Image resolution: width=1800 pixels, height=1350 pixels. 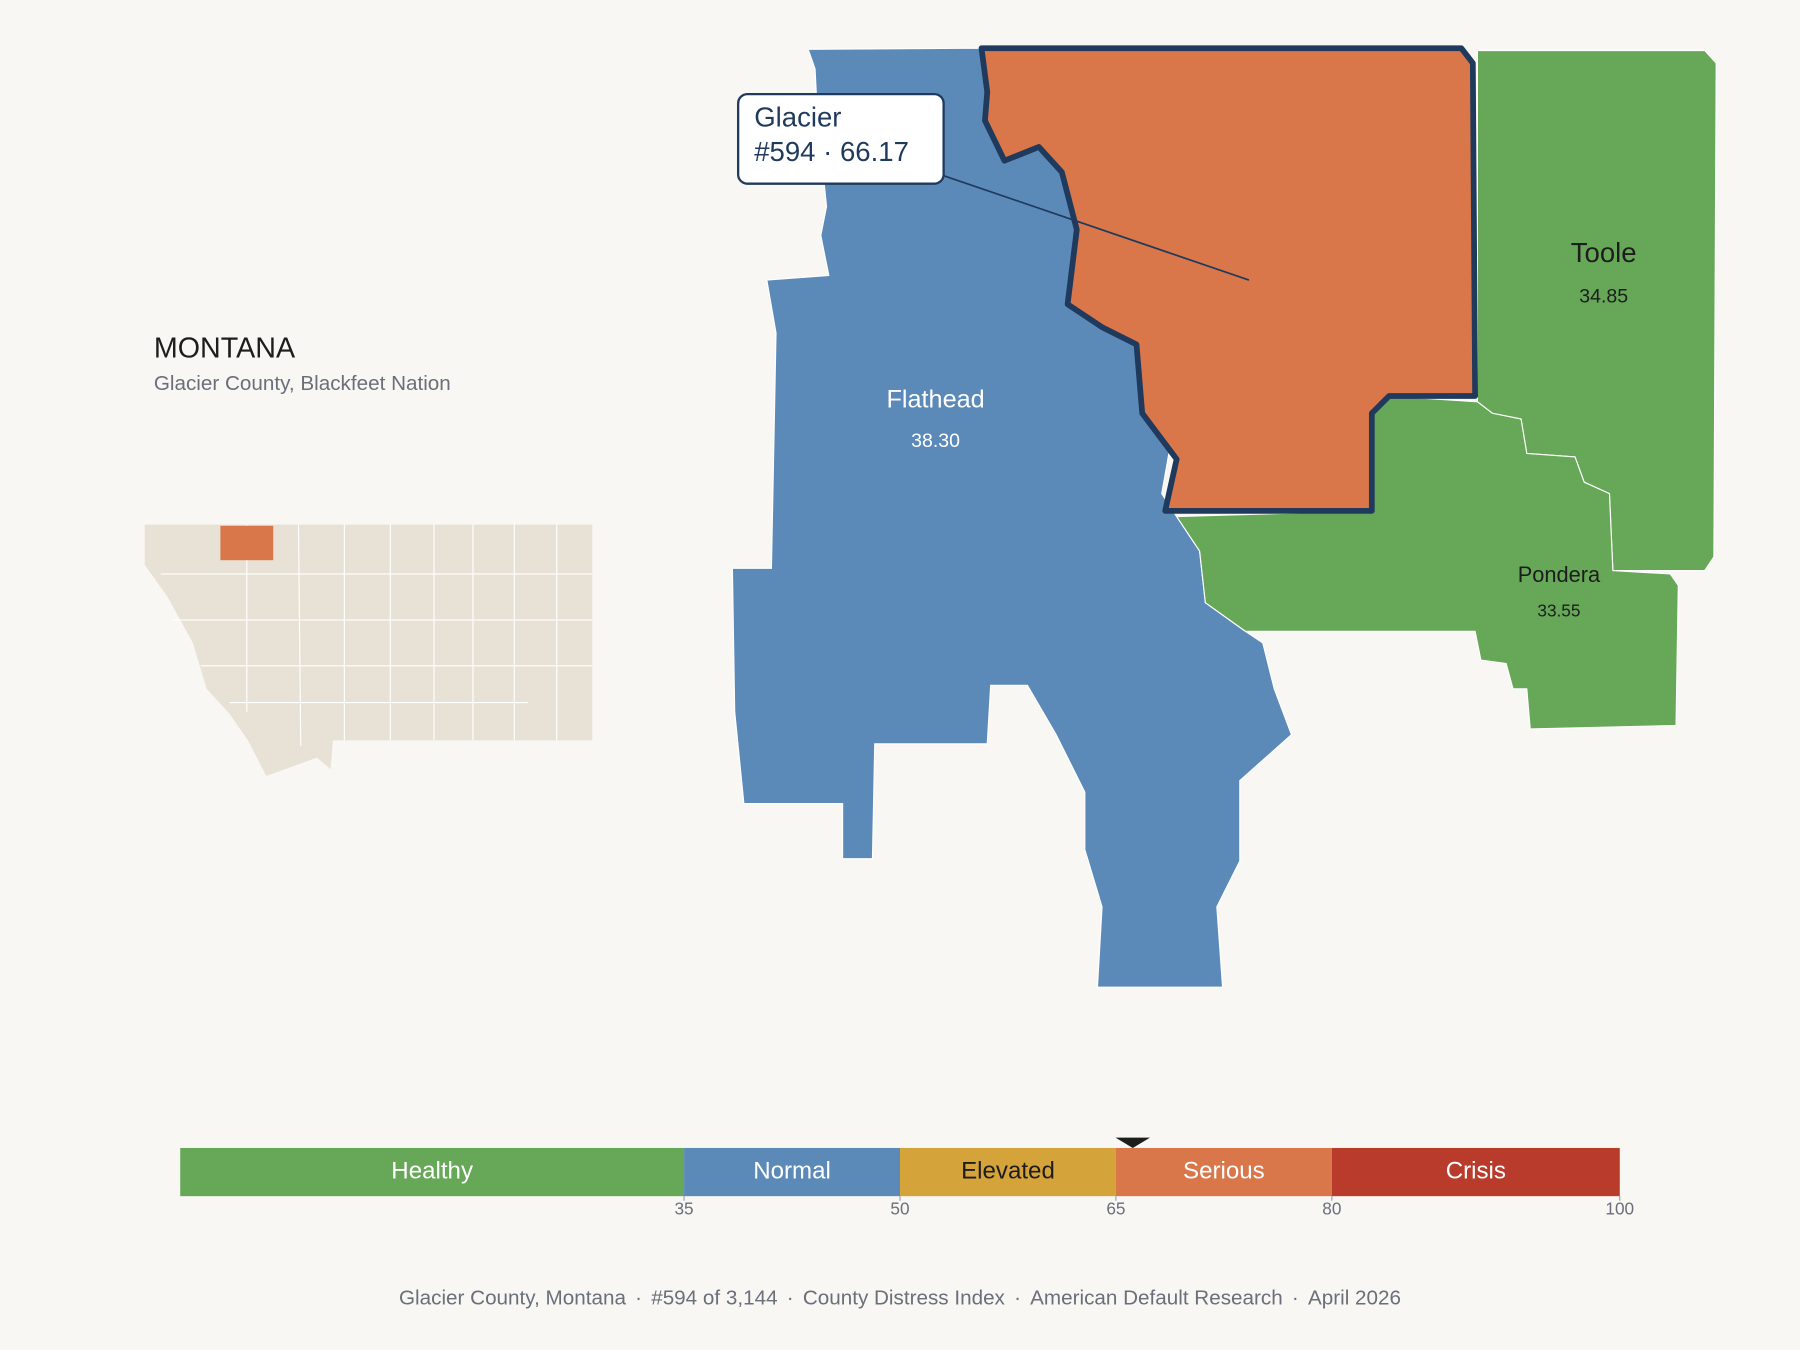 What do you see at coordinates (1096, 227) in the screenshot?
I see `tooltip-leader` at bounding box center [1096, 227].